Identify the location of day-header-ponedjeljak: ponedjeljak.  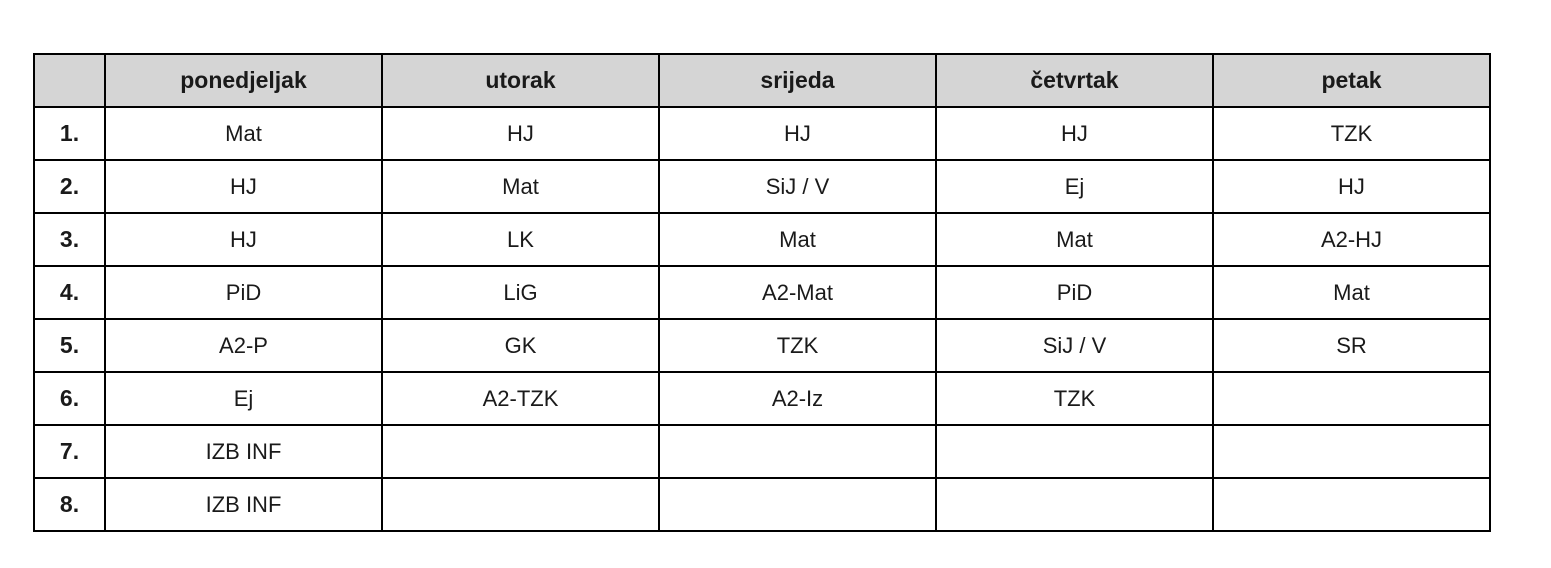
(243, 80).